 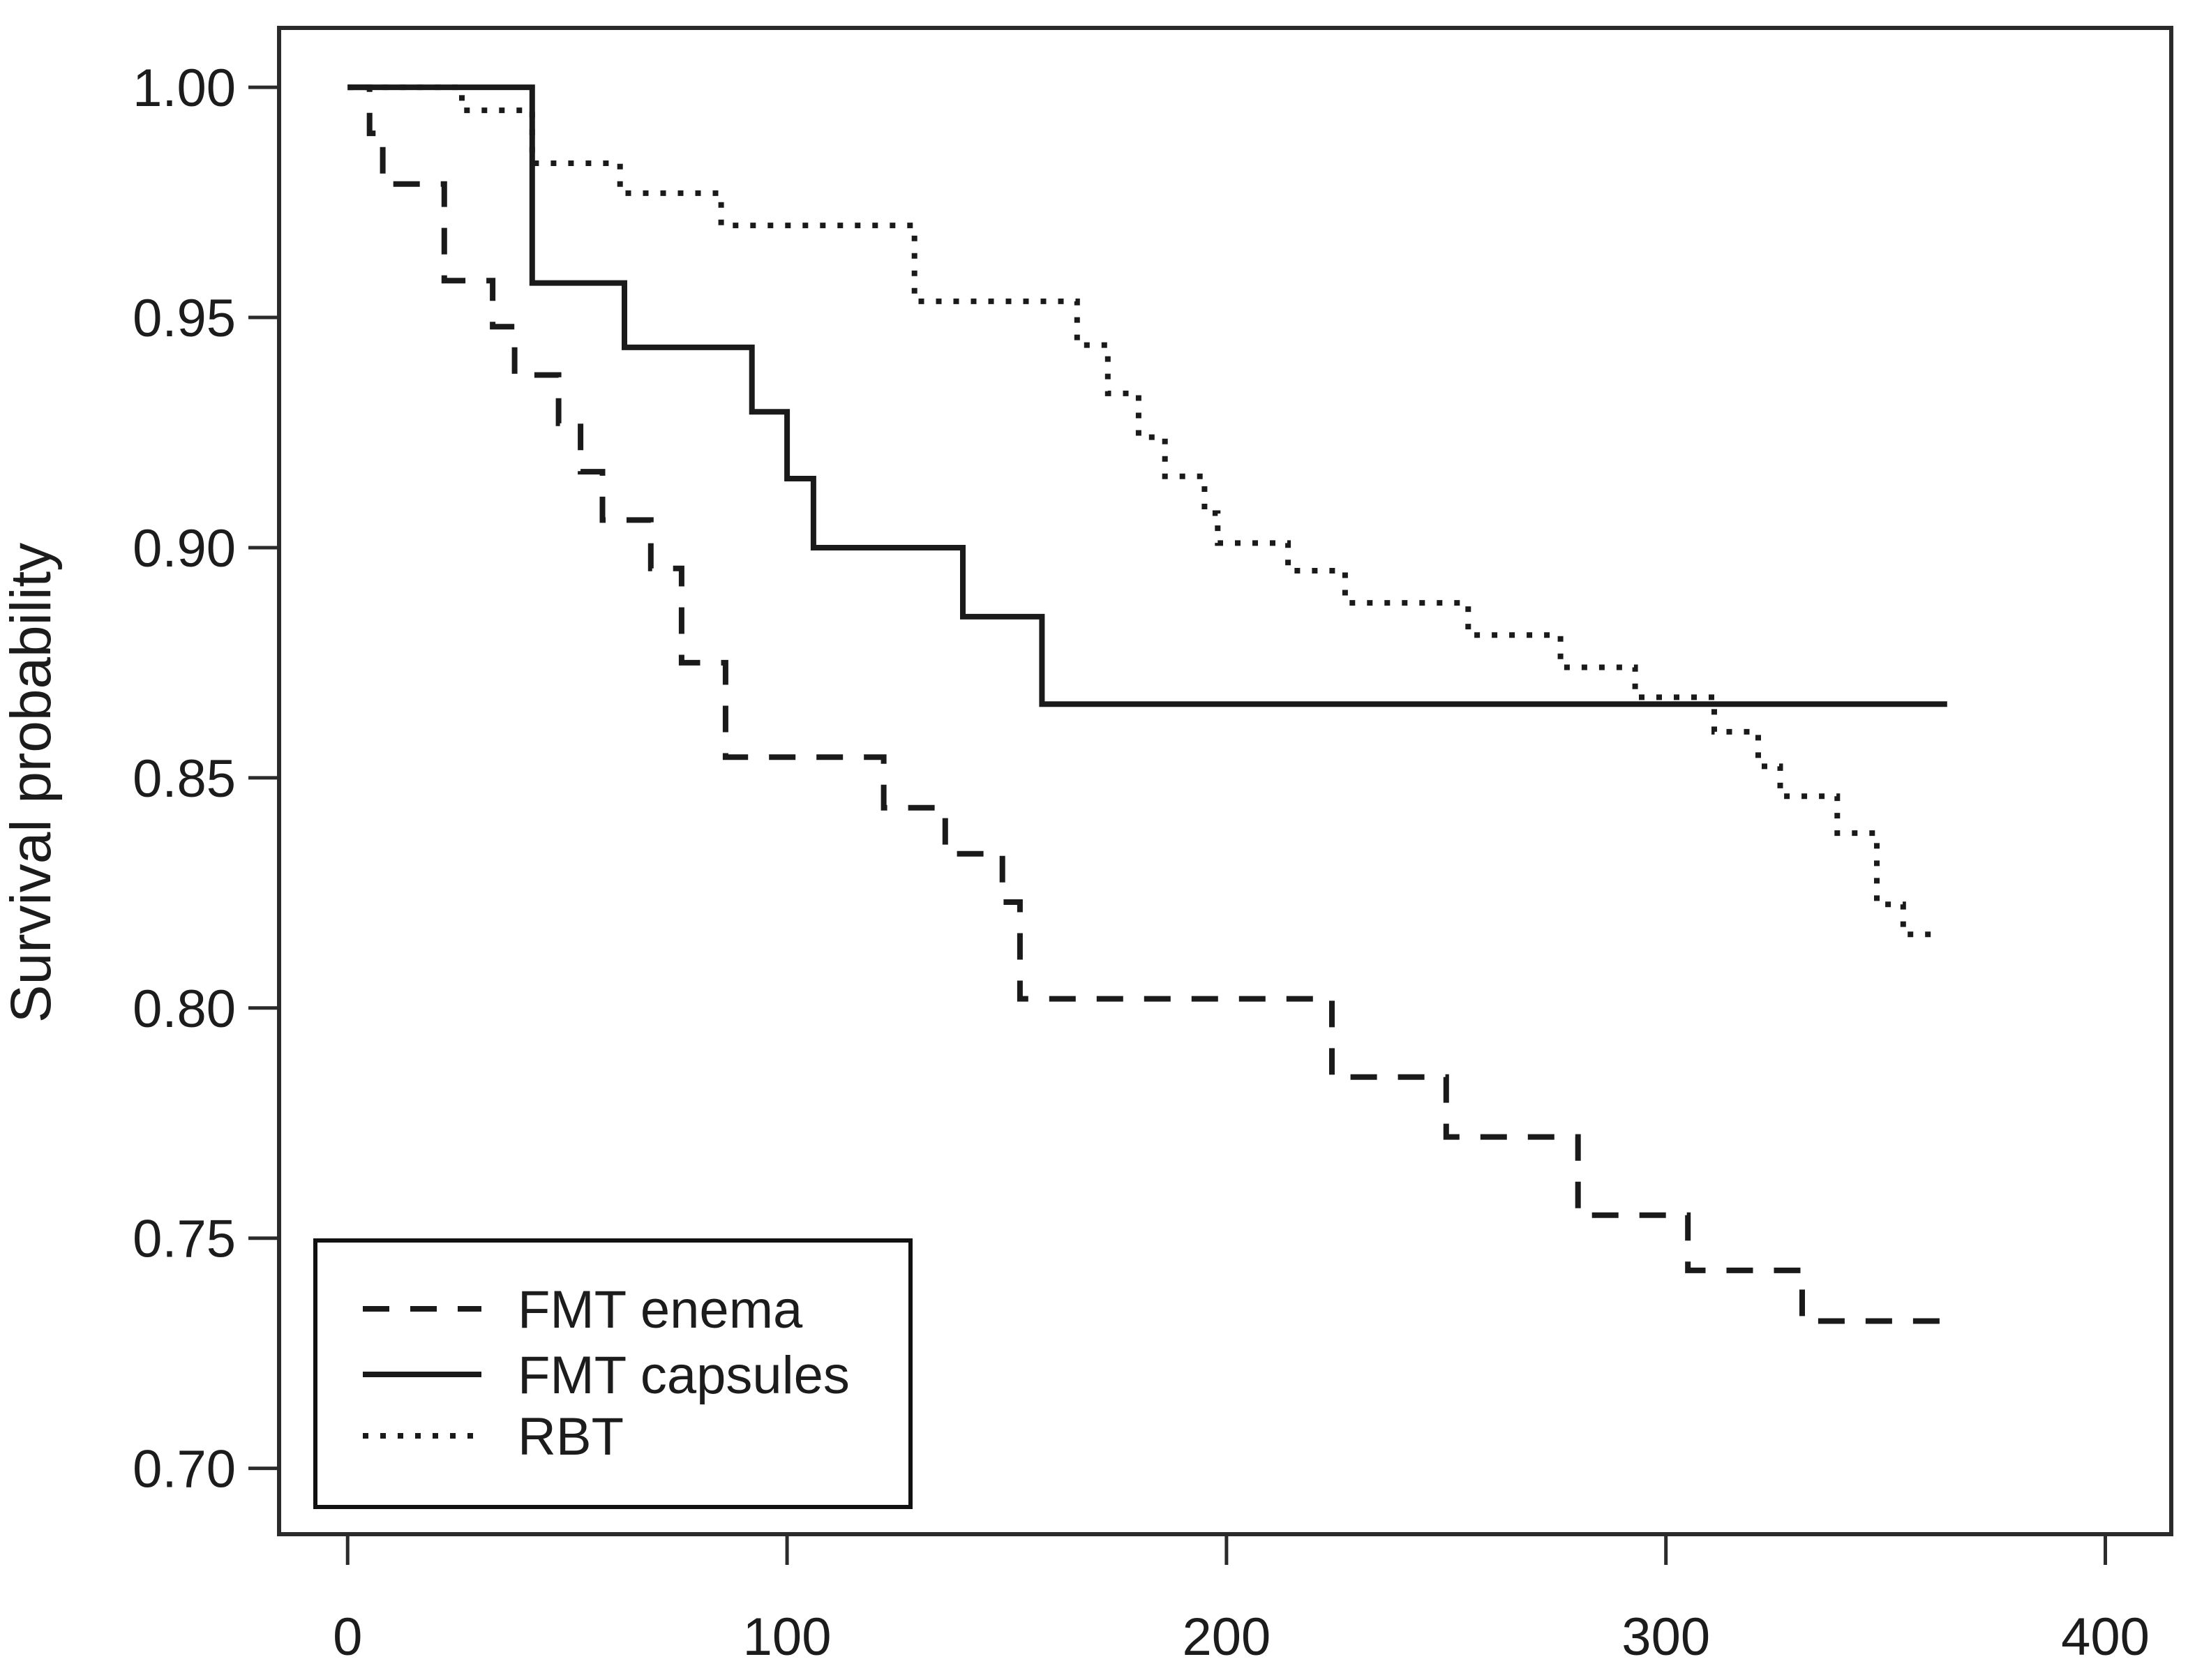 I want to click on x-axis-tick-label: 200, so click(x=1226, y=1637).